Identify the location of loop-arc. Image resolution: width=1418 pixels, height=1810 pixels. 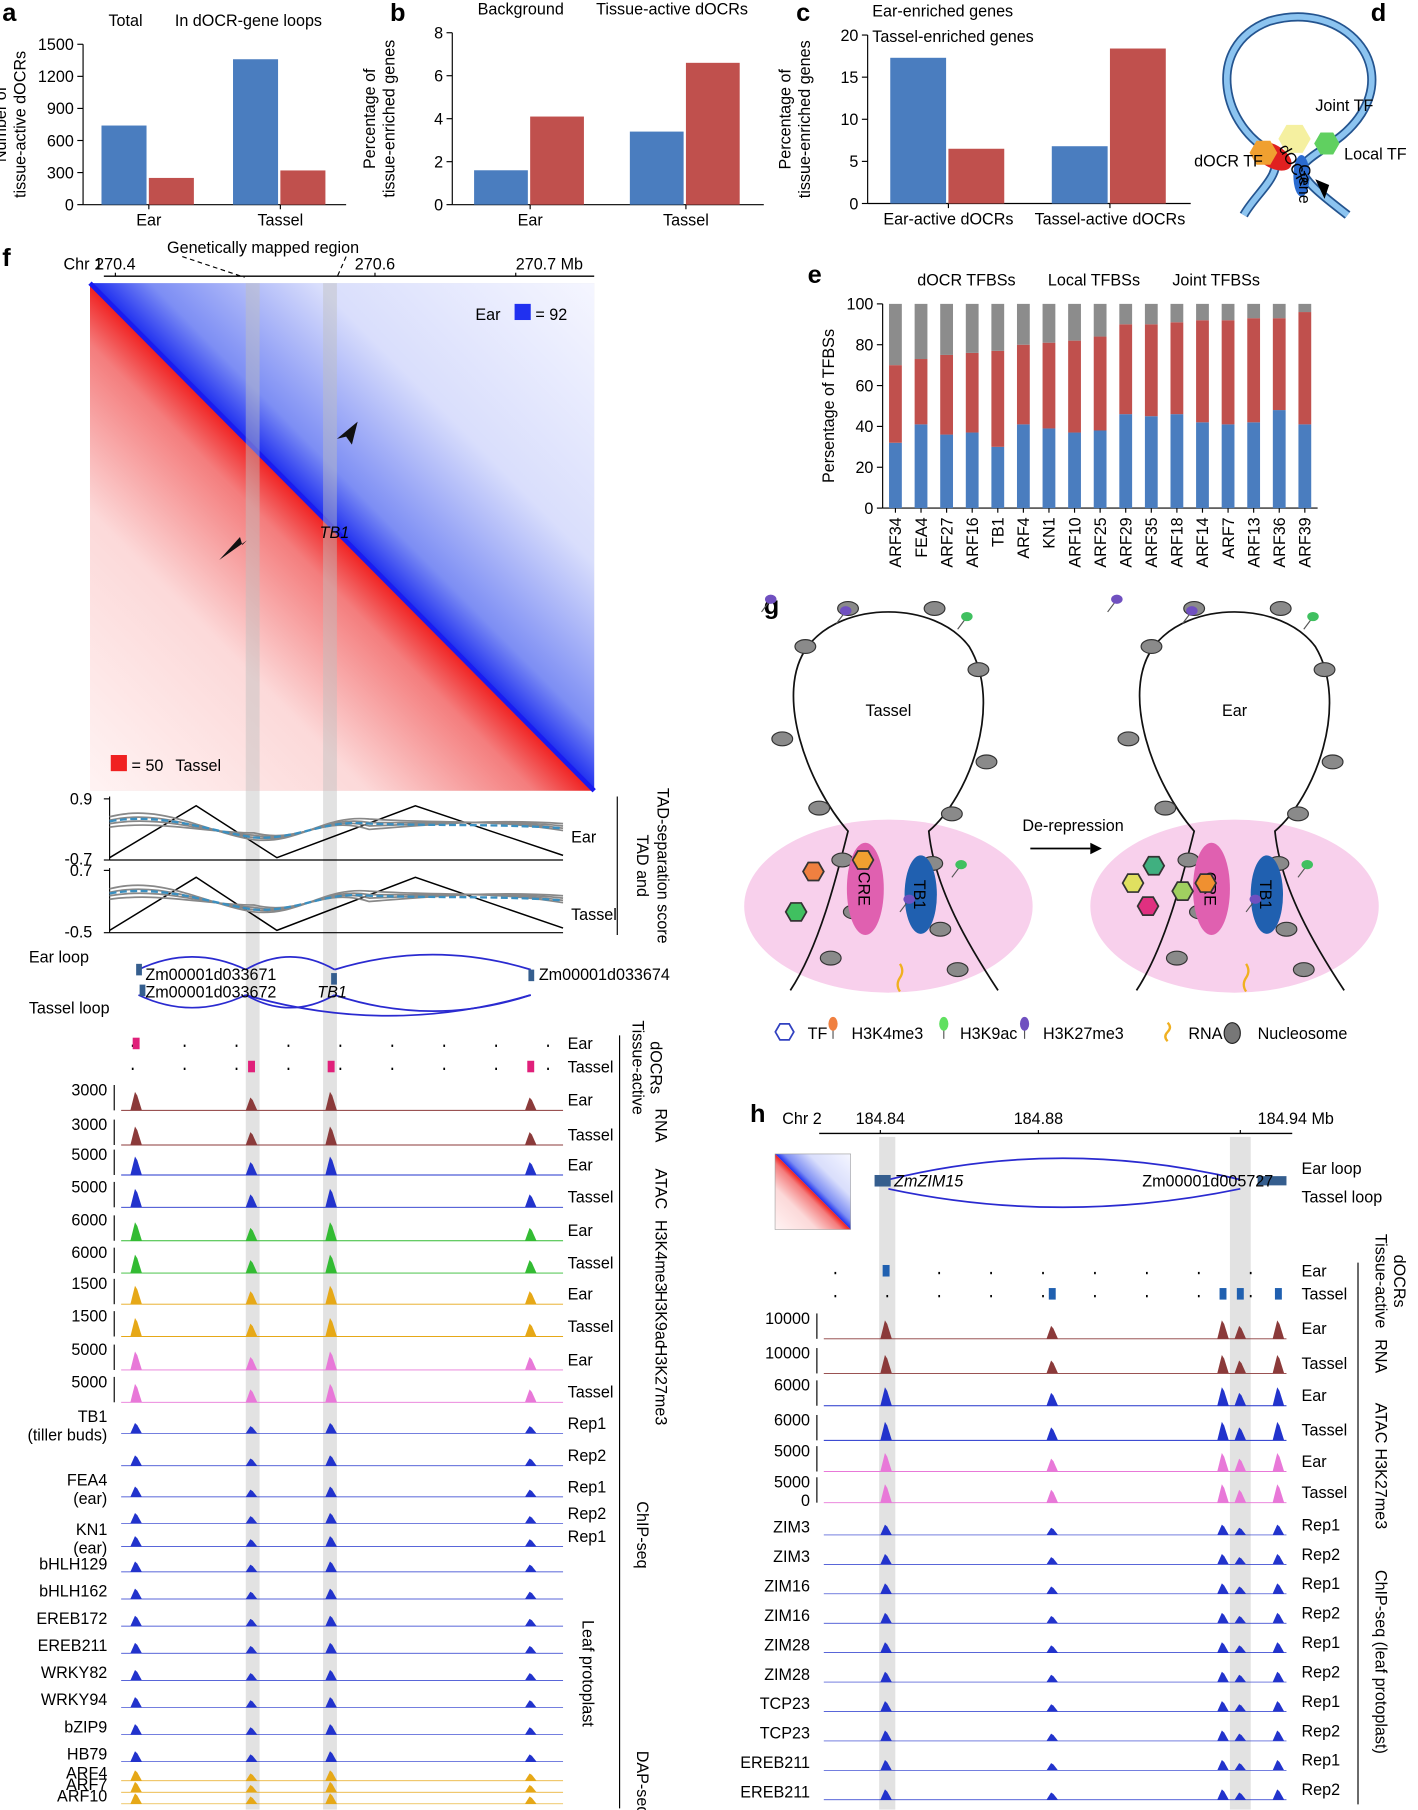
(1064, 1169).